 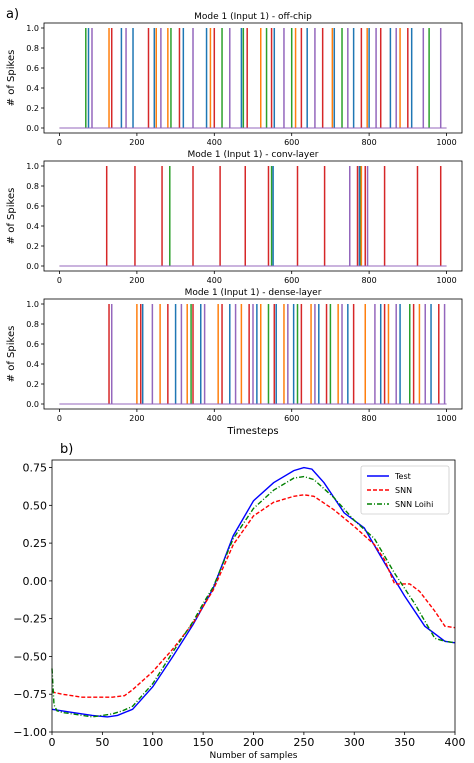 I want to click on y-tick-label: 0.75, so click(x=35, y=468).